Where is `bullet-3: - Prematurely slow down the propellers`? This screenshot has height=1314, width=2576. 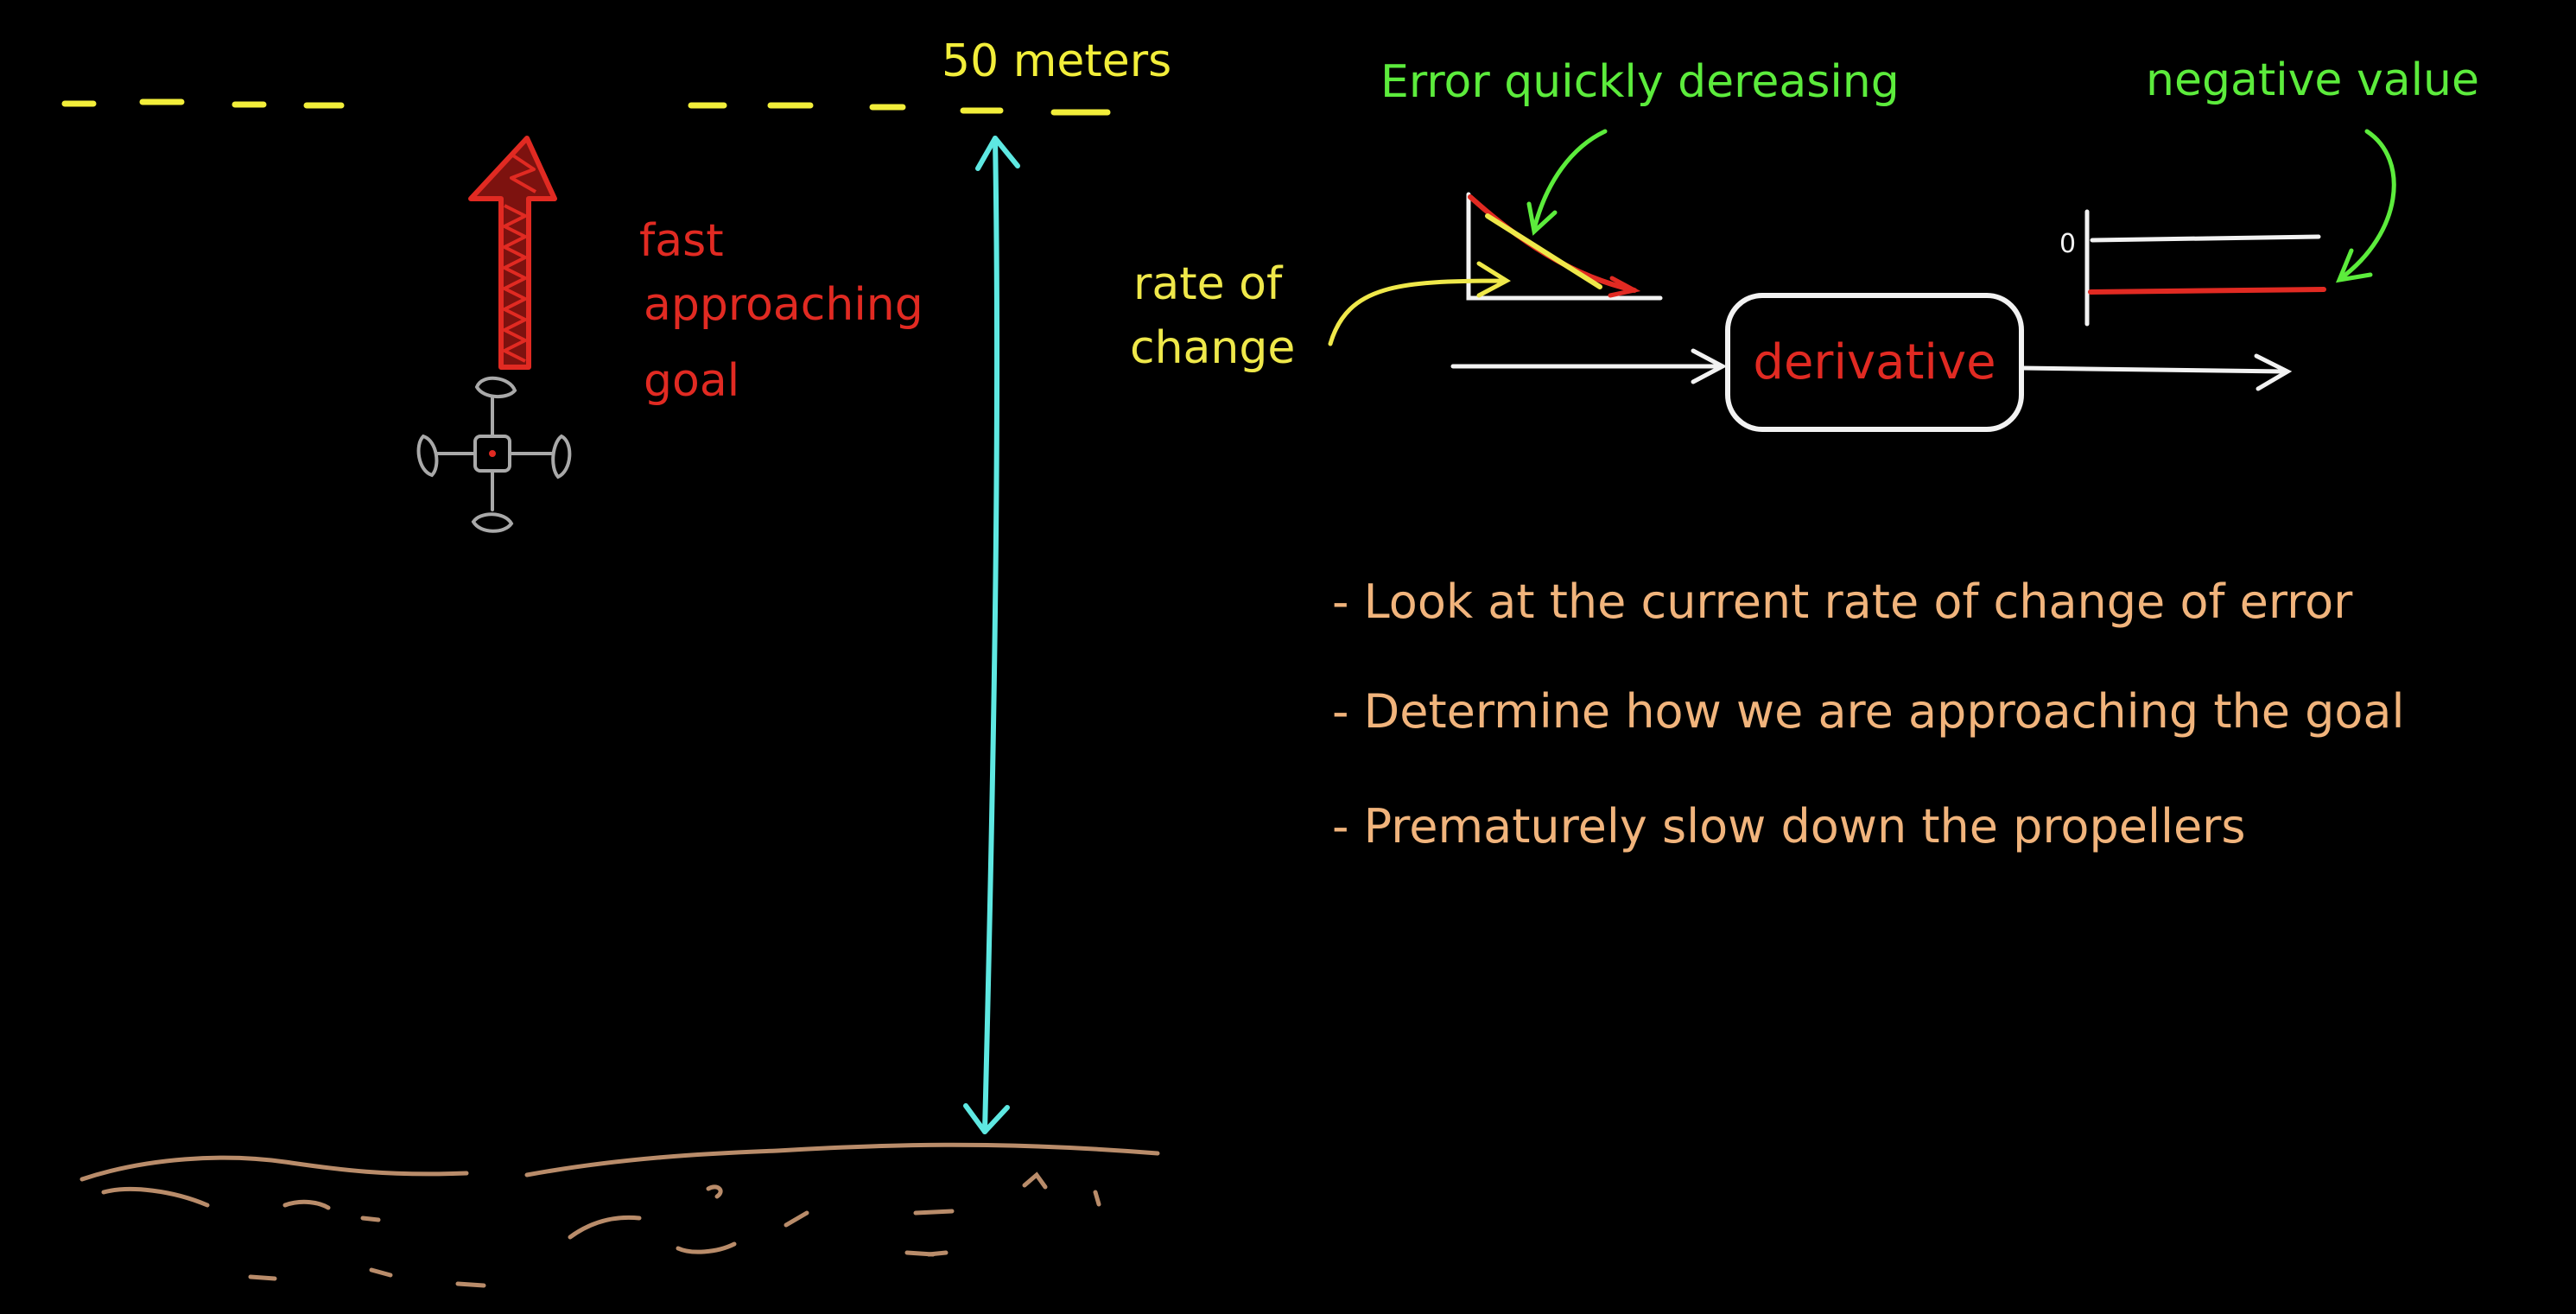 bullet-3: - Prematurely slow down the propellers is located at coordinates (1789, 826).